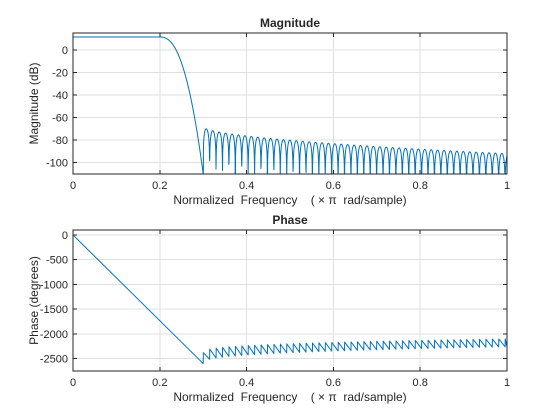 This screenshot has width=560, height=420. What do you see at coordinates (159, 383) in the screenshot?
I see `phase-x-tick-label-1: 0.2` at bounding box center [159, 383].